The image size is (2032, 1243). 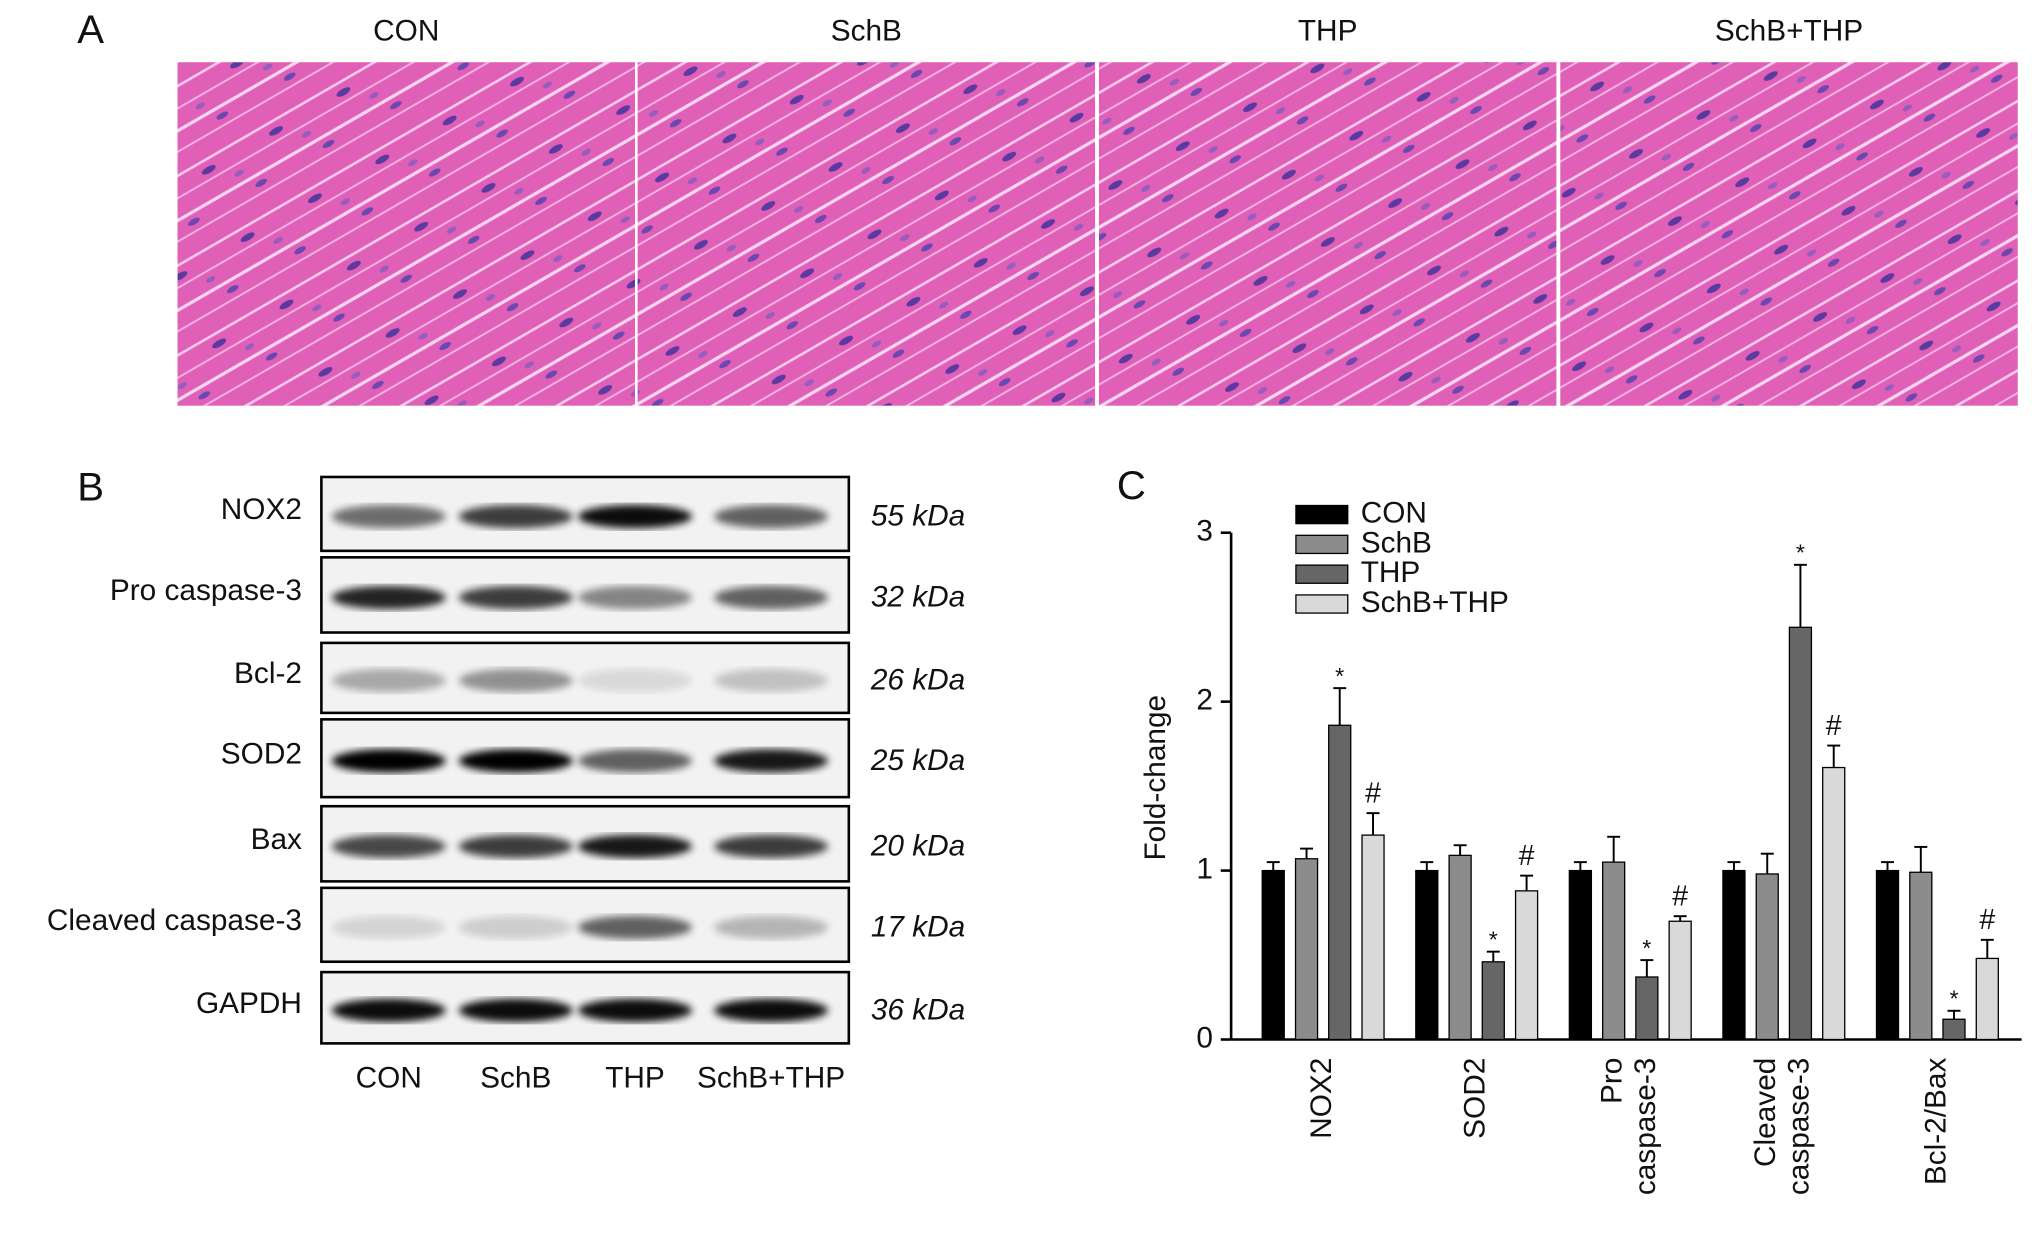 I want to click on x-tick-label-line: Pro, so click(x=1611, y=1081).